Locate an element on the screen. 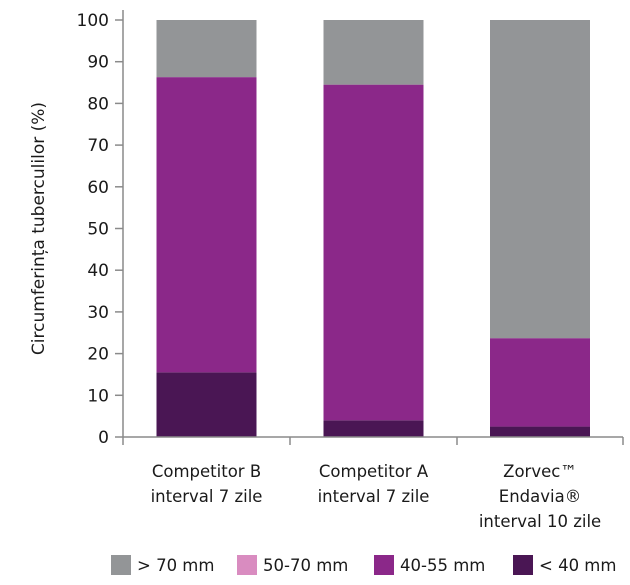 This screenshot has height=585, width=630. x-category-label: Competitor B is located at coordinates (206, 471).